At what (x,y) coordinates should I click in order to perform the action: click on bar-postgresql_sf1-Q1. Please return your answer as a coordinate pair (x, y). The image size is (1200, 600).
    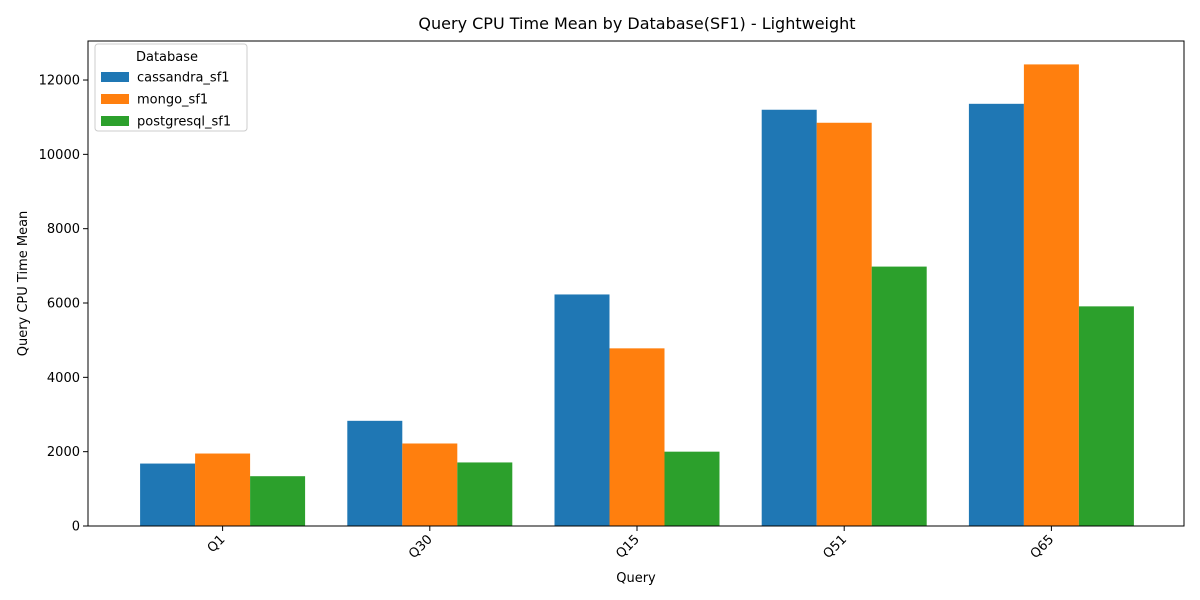
    Looking at the image, I should click on (278, 501).